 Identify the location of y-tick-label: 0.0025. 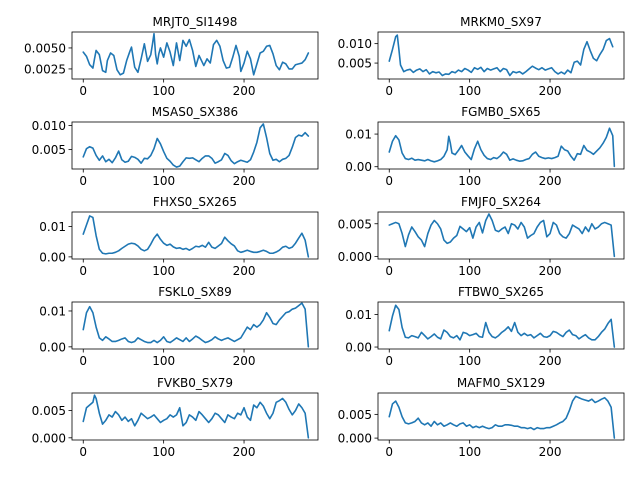
(45, 69).